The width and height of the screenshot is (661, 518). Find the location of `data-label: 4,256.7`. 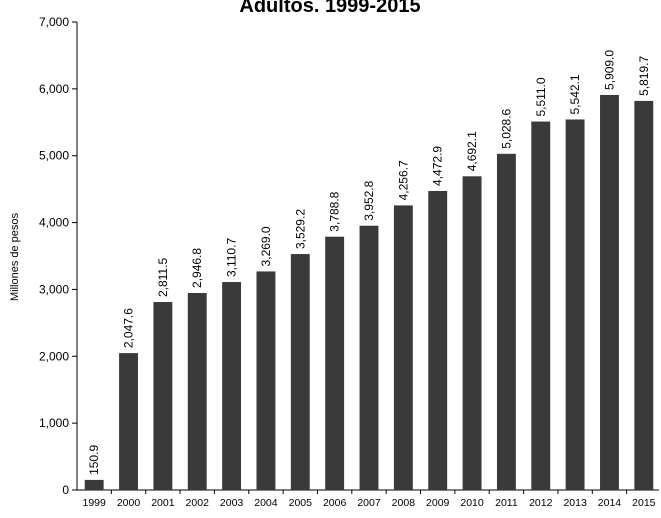

data-label: 4,256.7 is located at coordinates (403, 180).